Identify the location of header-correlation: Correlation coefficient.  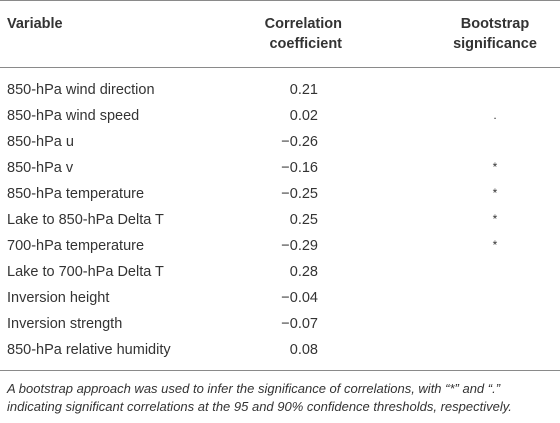
(285, 34).